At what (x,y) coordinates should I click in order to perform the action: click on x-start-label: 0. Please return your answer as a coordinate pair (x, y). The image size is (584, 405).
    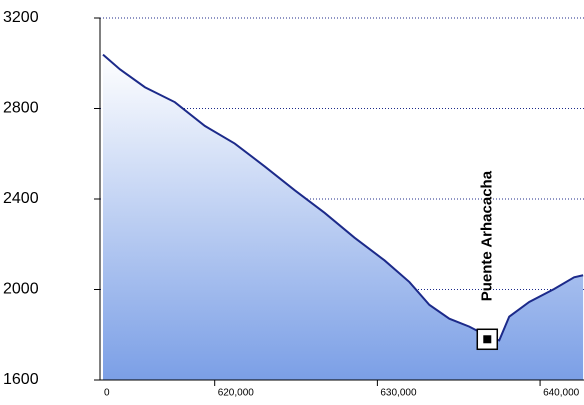
    Looking at the image, I should click on (107, 393).